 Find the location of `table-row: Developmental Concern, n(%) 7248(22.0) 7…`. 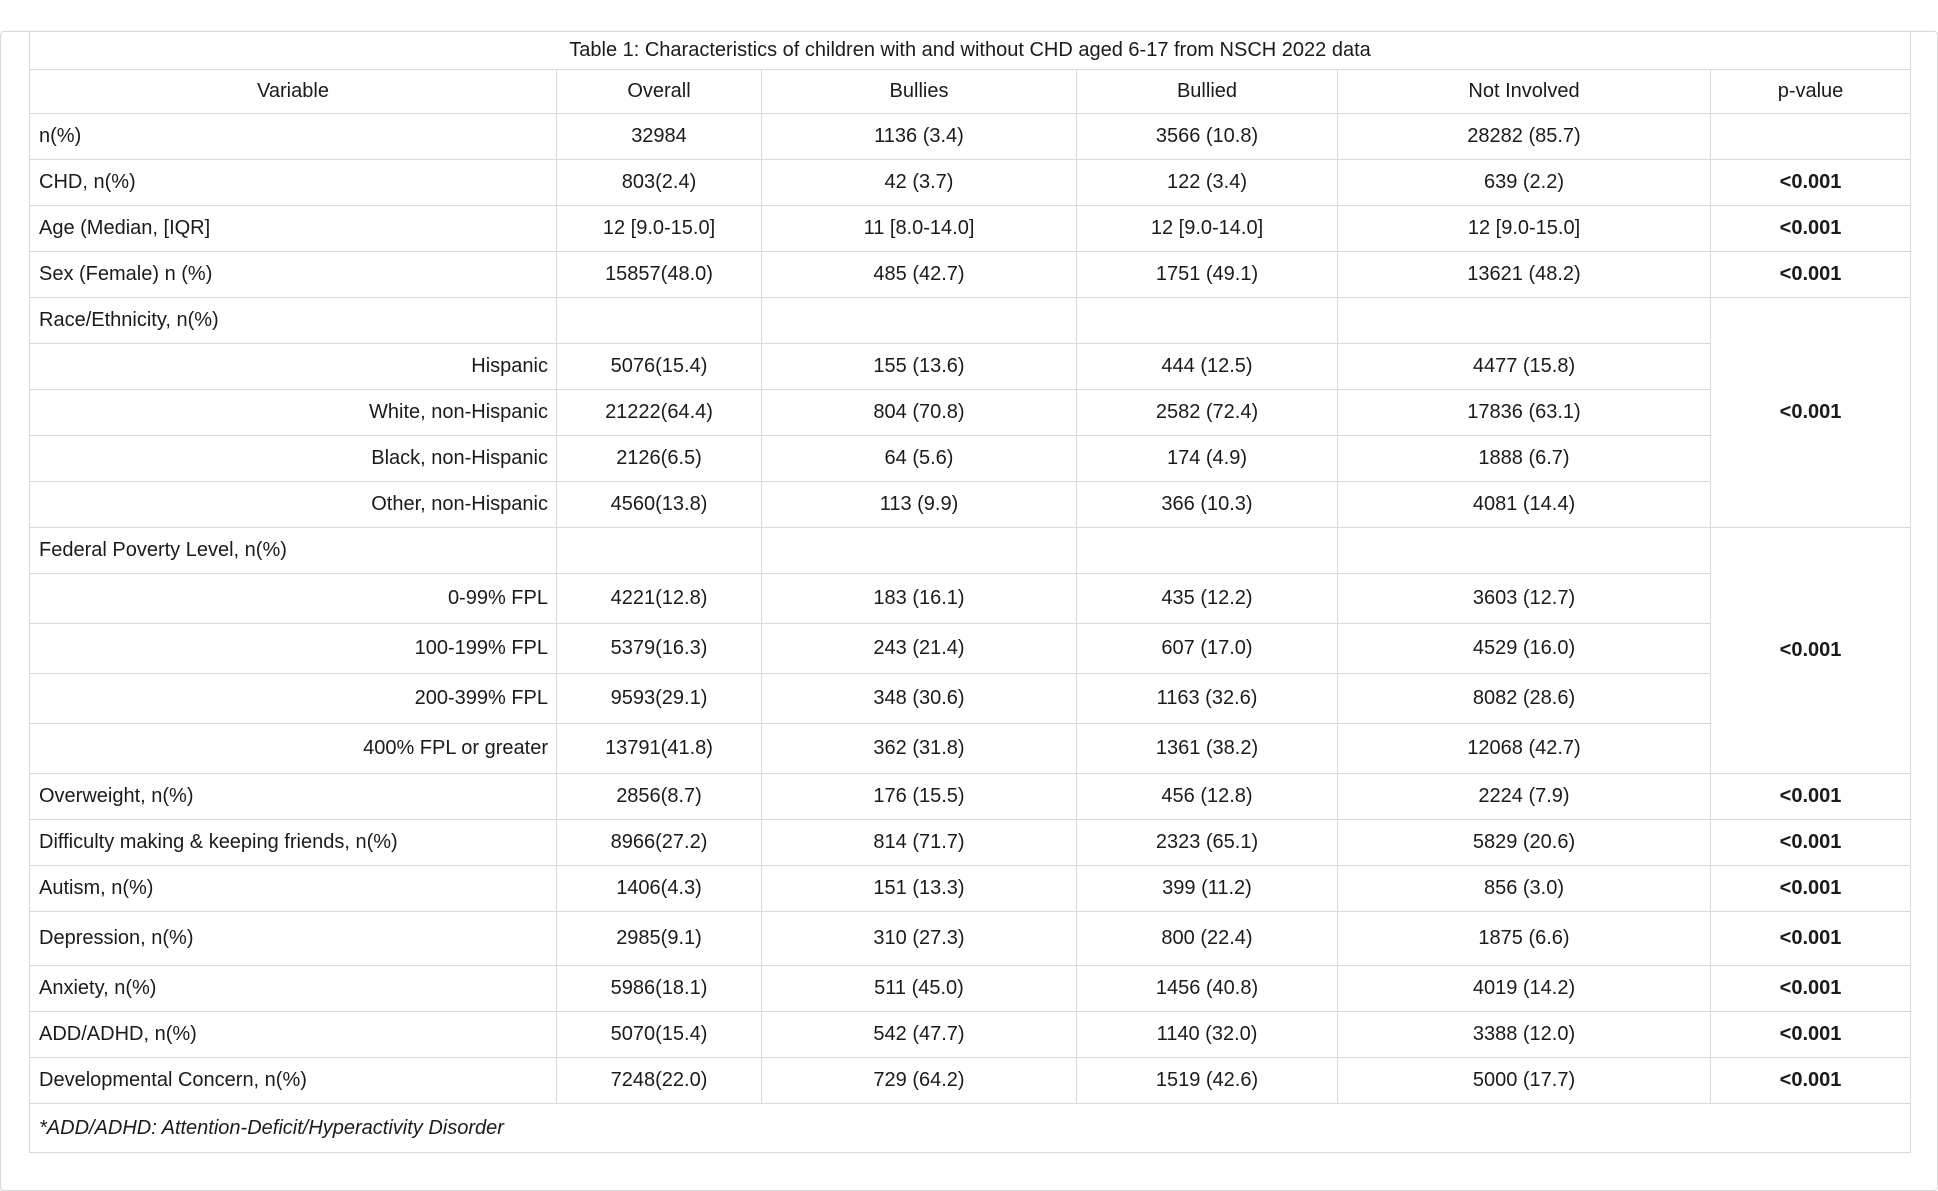

table-row: Developmental Concern, n(%) 7248(22.0) 7… is located at coordinates (970, 1080).